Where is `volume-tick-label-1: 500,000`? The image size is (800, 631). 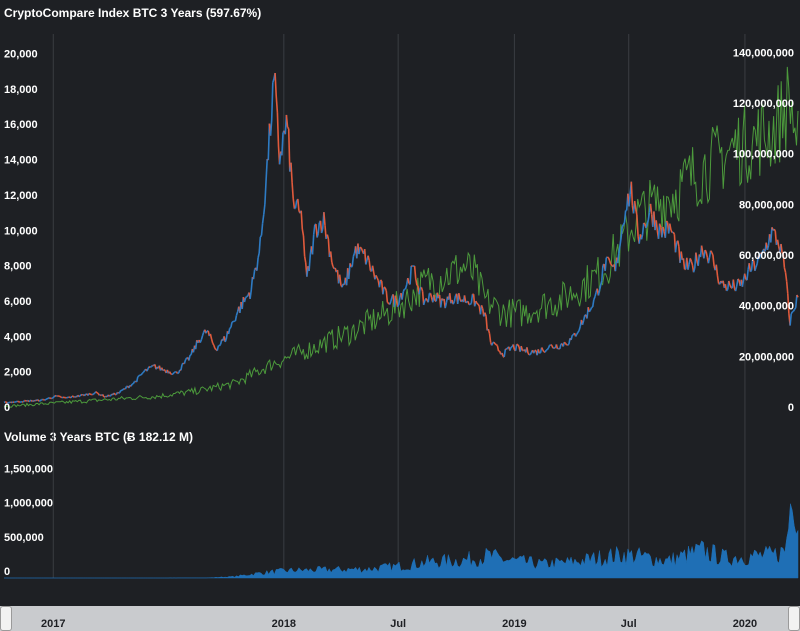 volume-tick-label-1: 500,000 is located at coordinates (24, 538).